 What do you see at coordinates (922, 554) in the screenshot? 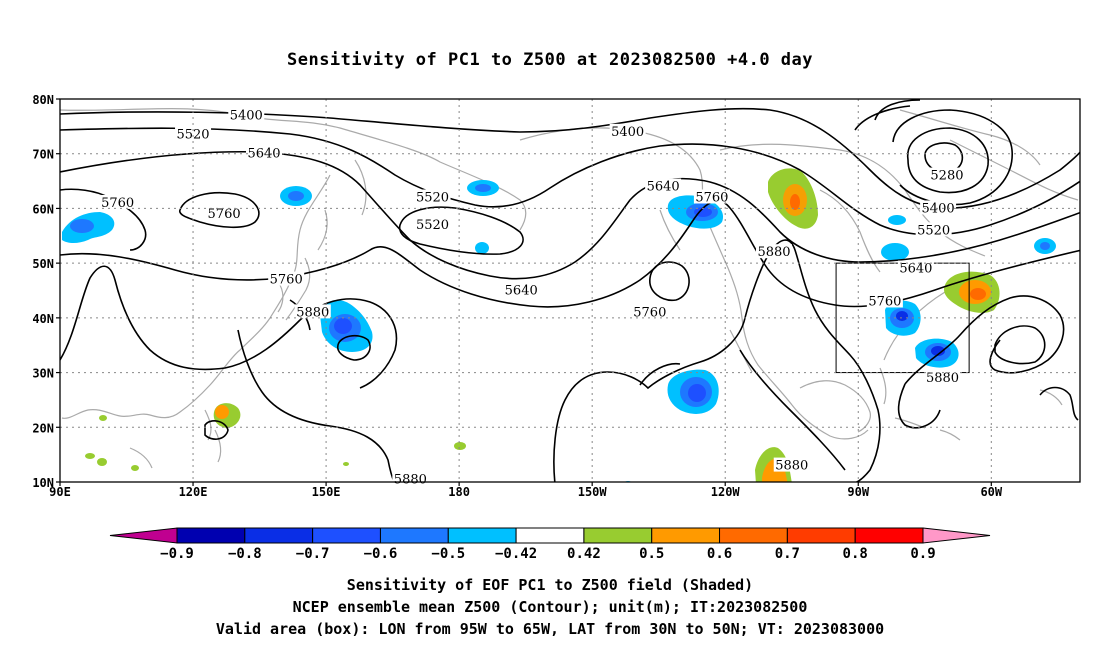
I see `colorbar-label: 0.9` at bounding box center [922, 554].